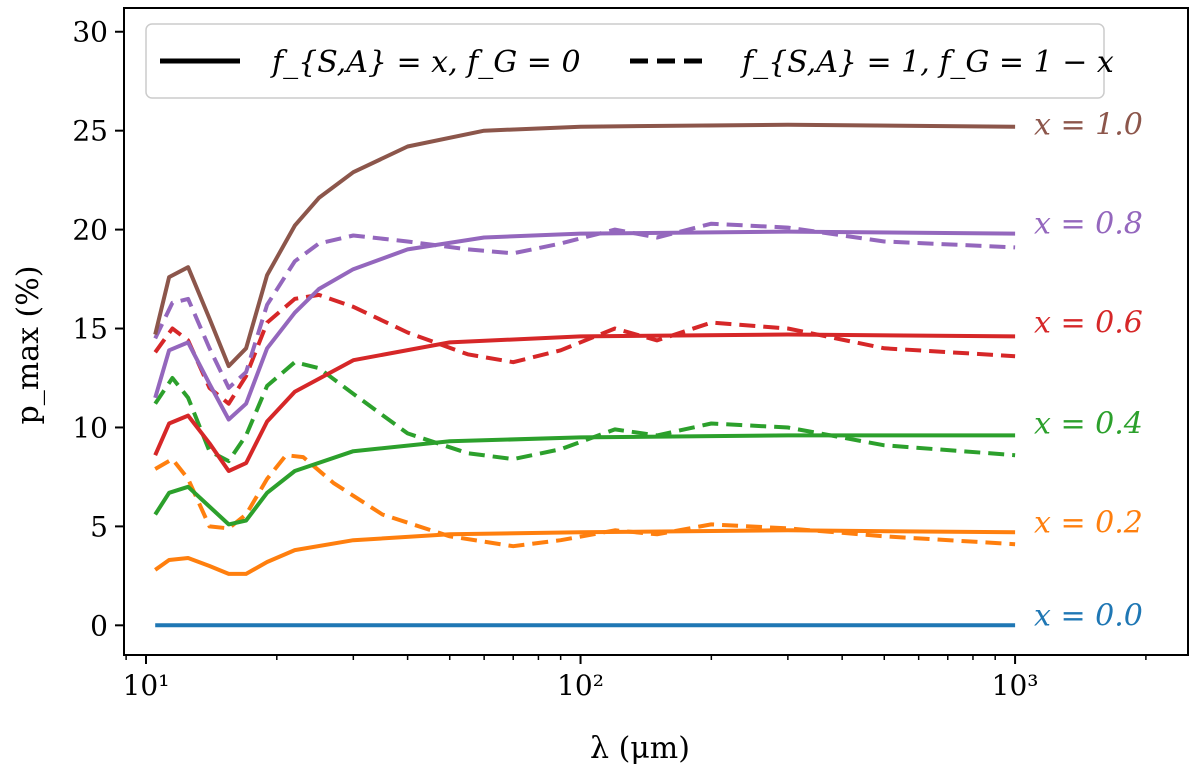 This screenshot has width=1200, height=774. I want to click on y-tick-label-0: 0, so click(99, 625).